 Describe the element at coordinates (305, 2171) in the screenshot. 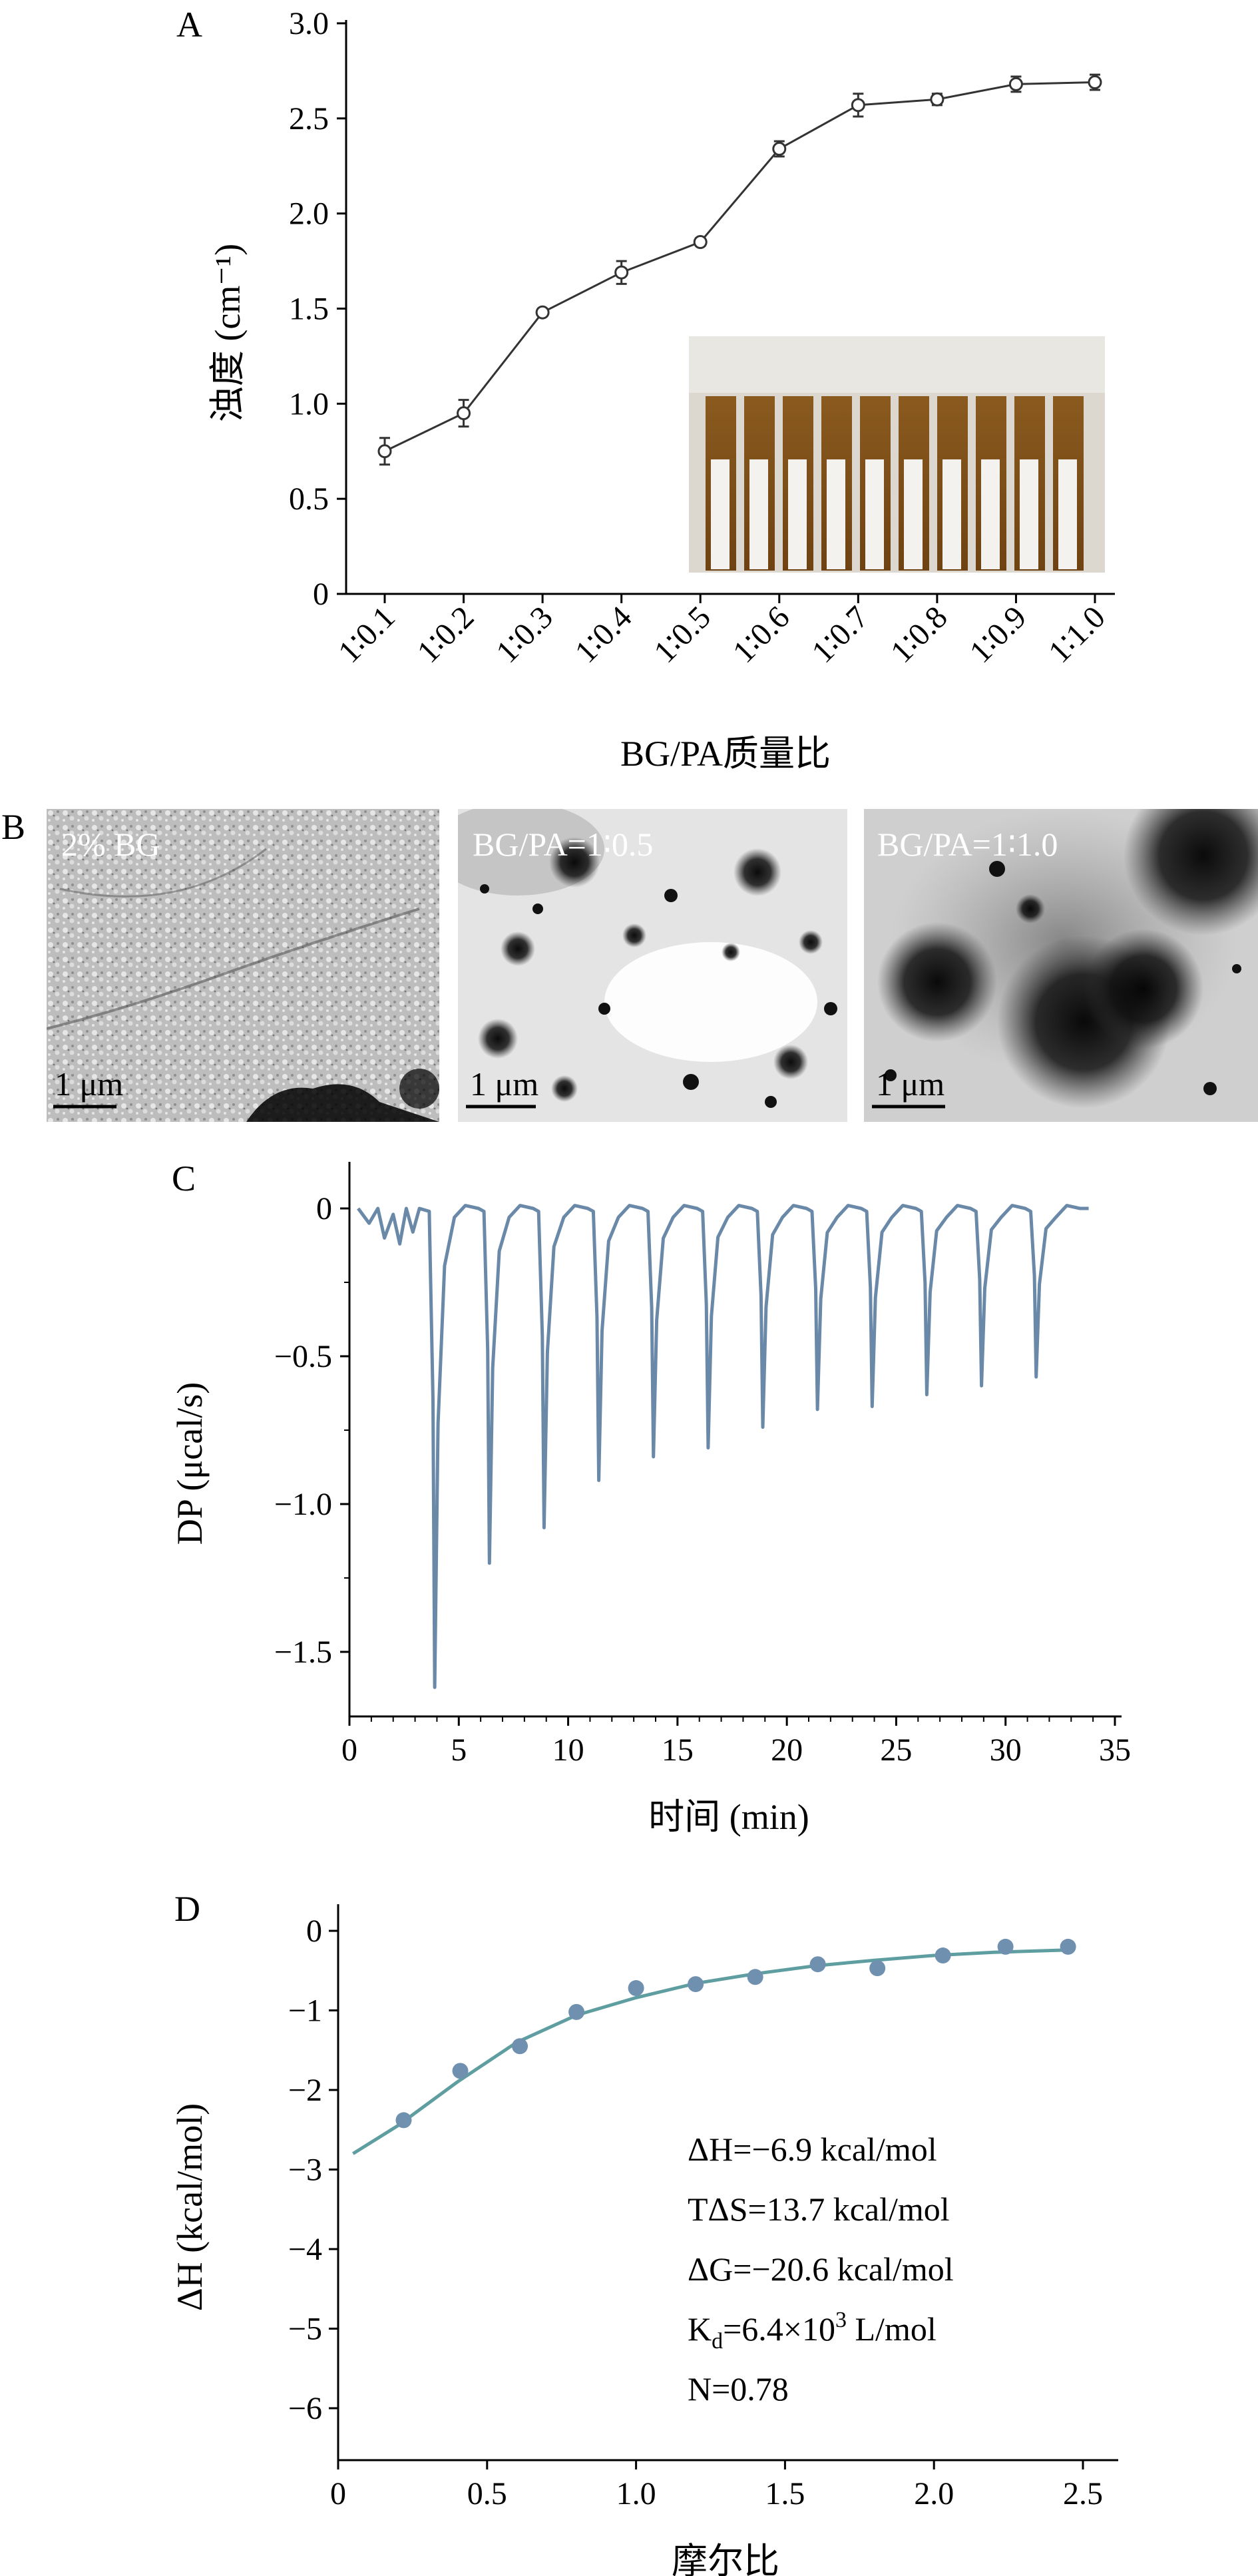

I see `y-tick-label: −3` at that location.